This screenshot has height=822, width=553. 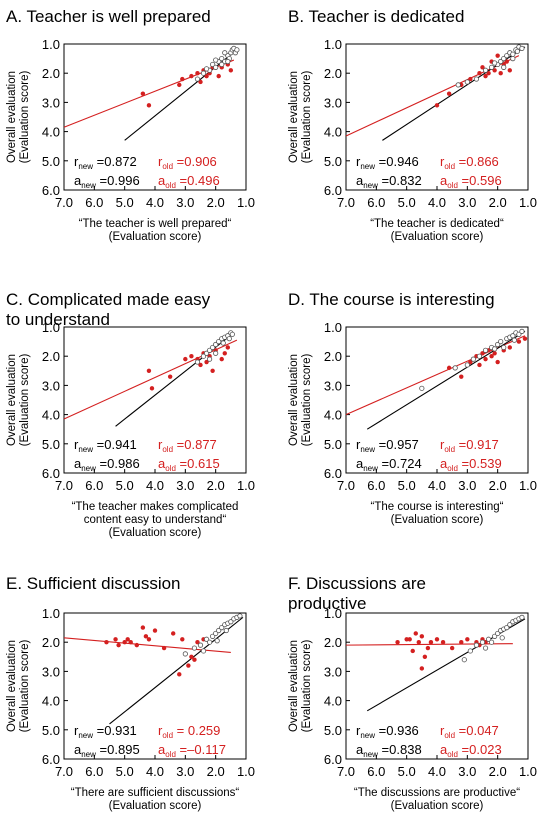 I want to click on stat-r-old: rold =0.866, so click(x=469, y=162).